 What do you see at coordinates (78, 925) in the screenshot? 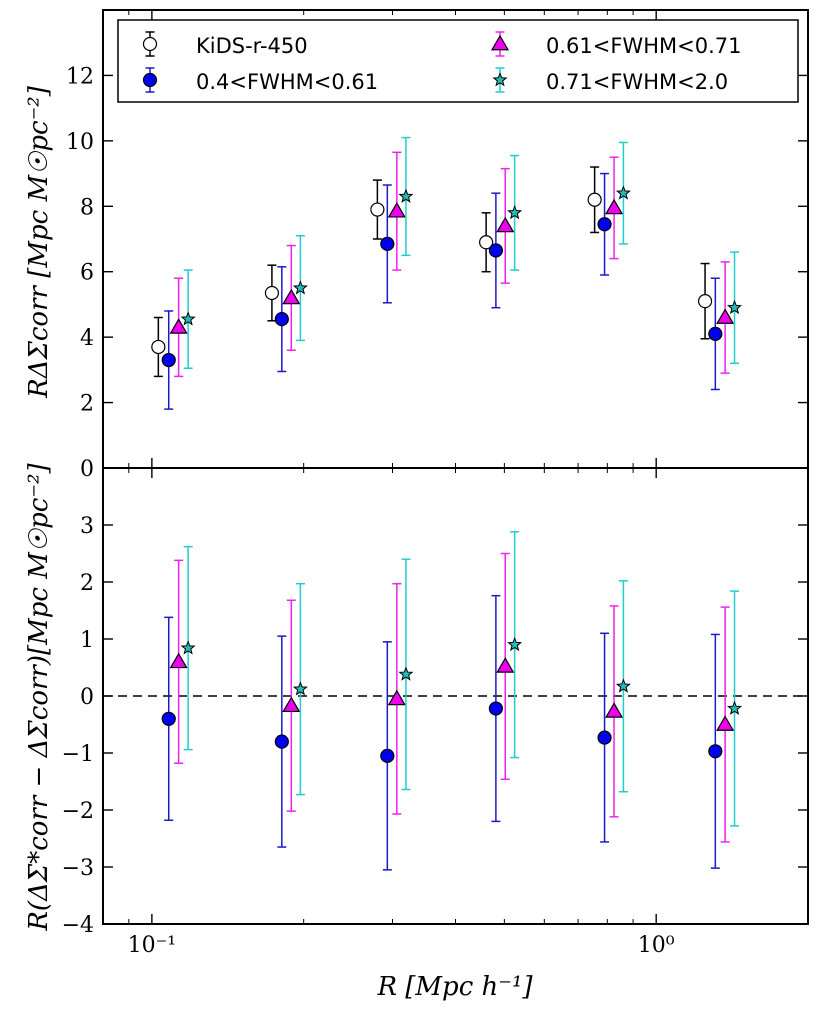
I see `y-tick-label: −4` at bounding box center [78, 925].